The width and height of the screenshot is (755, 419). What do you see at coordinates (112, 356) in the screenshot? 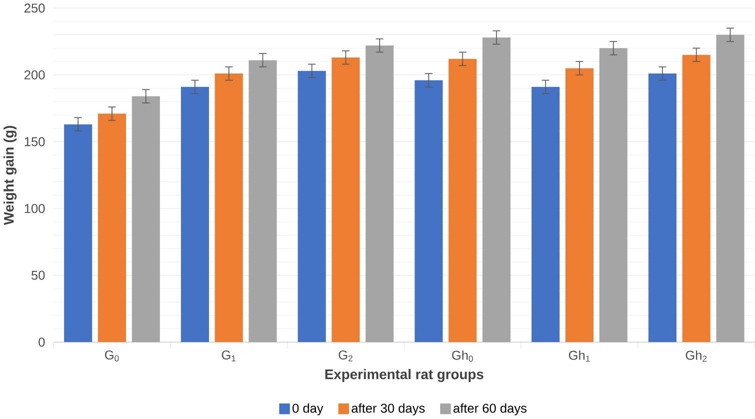
I see `x-tick-label: G$_{0}$` at bounding box center [112, 356].